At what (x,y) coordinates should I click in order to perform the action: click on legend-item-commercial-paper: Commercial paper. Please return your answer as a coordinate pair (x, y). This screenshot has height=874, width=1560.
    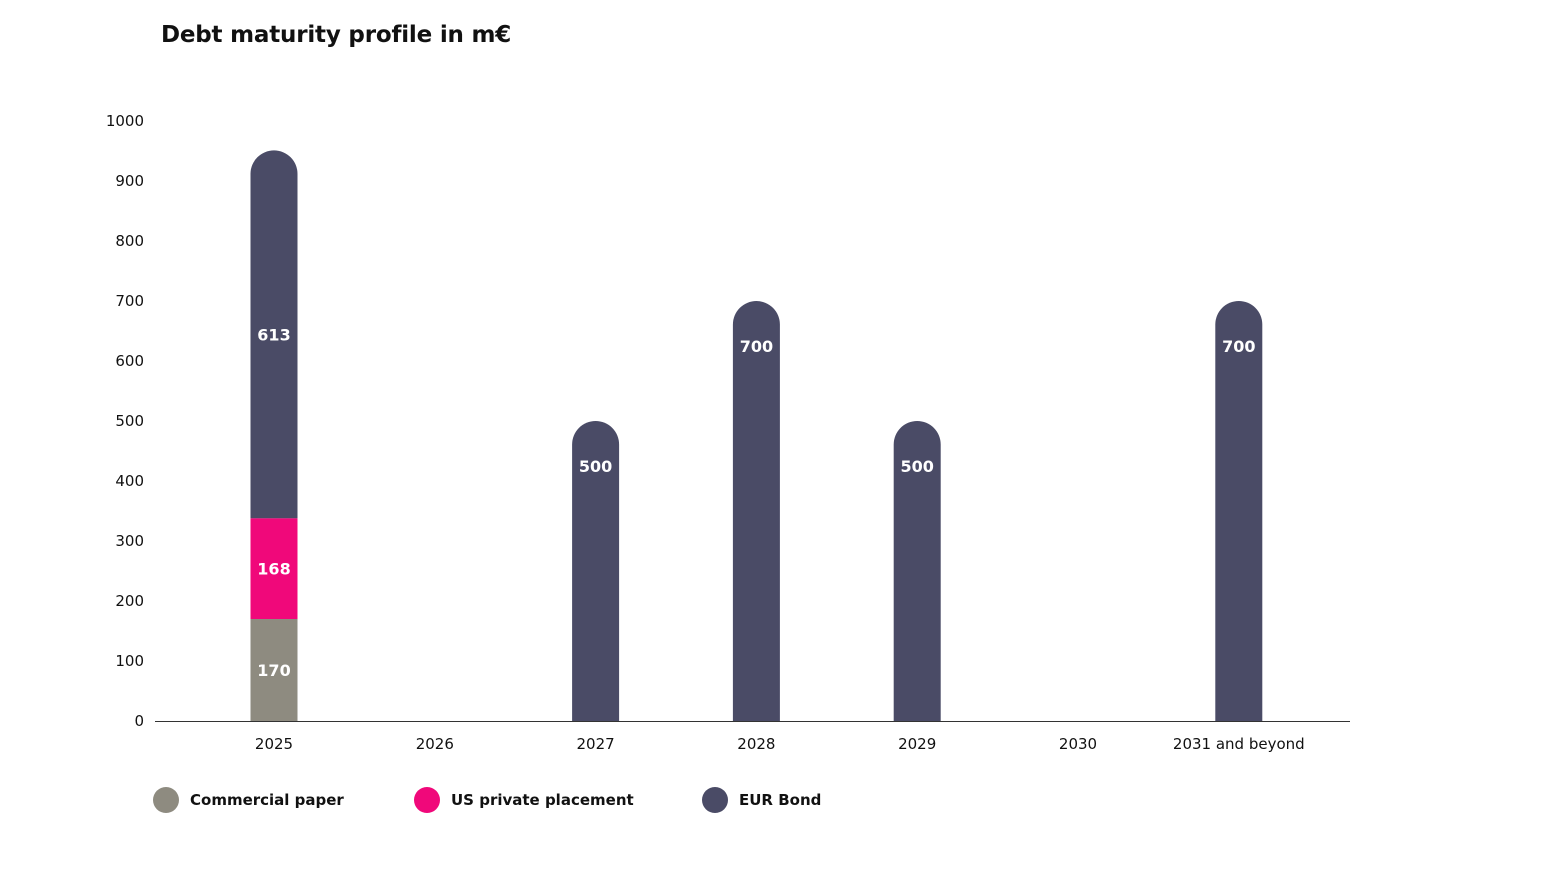
    Looking at the image, I should click on (248, 800).